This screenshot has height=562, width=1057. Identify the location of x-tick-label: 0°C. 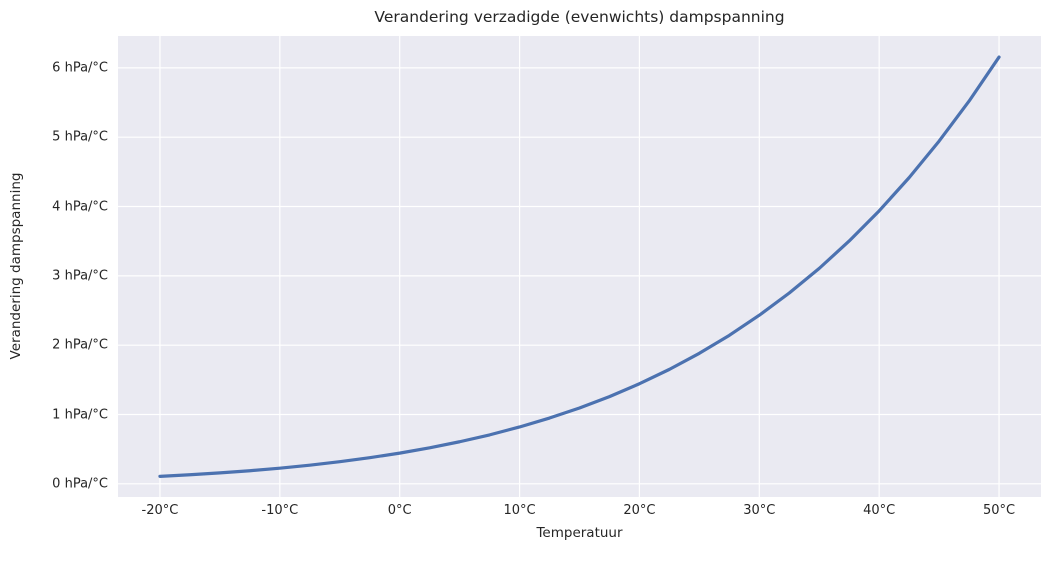
(399, 510).